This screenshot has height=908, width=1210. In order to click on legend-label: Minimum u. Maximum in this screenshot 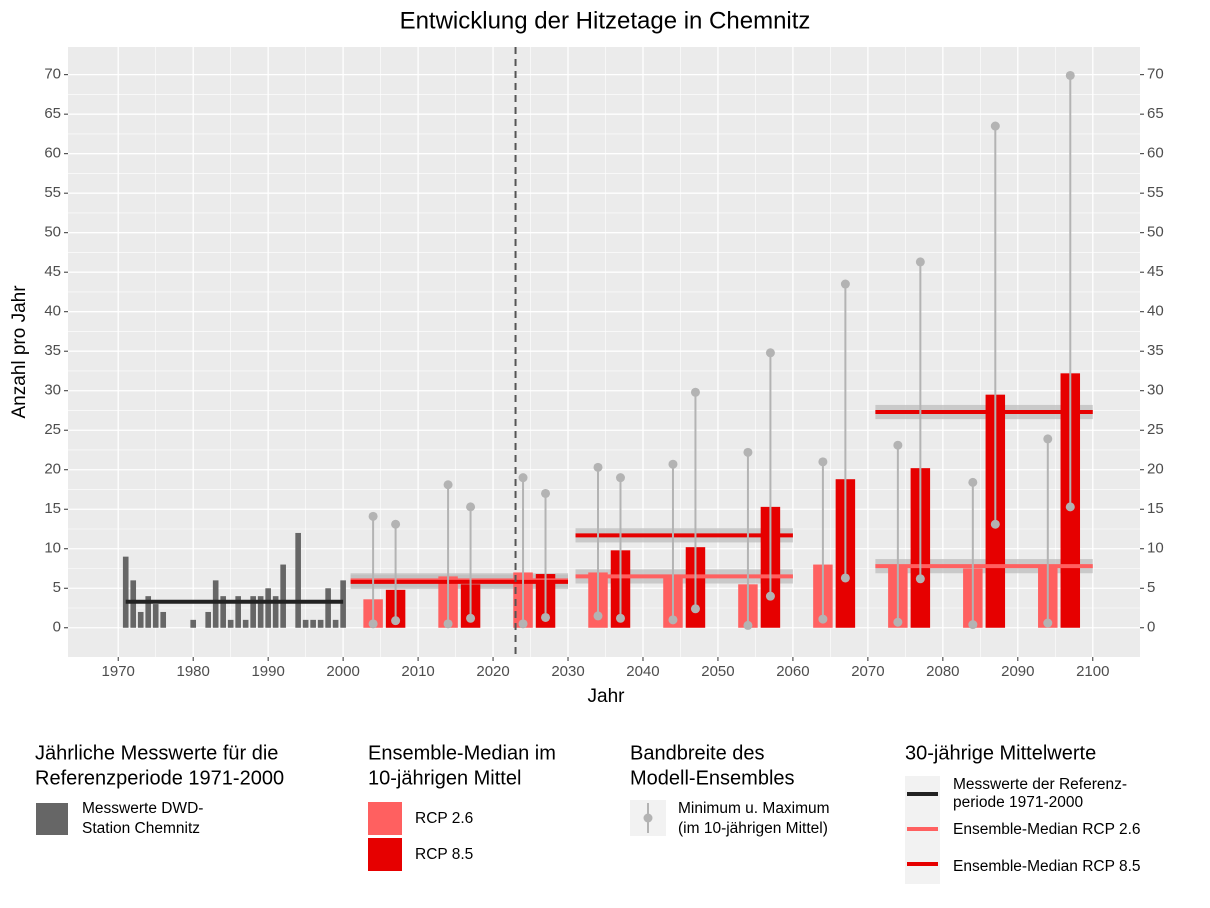, I will do `click(754, 808)`.